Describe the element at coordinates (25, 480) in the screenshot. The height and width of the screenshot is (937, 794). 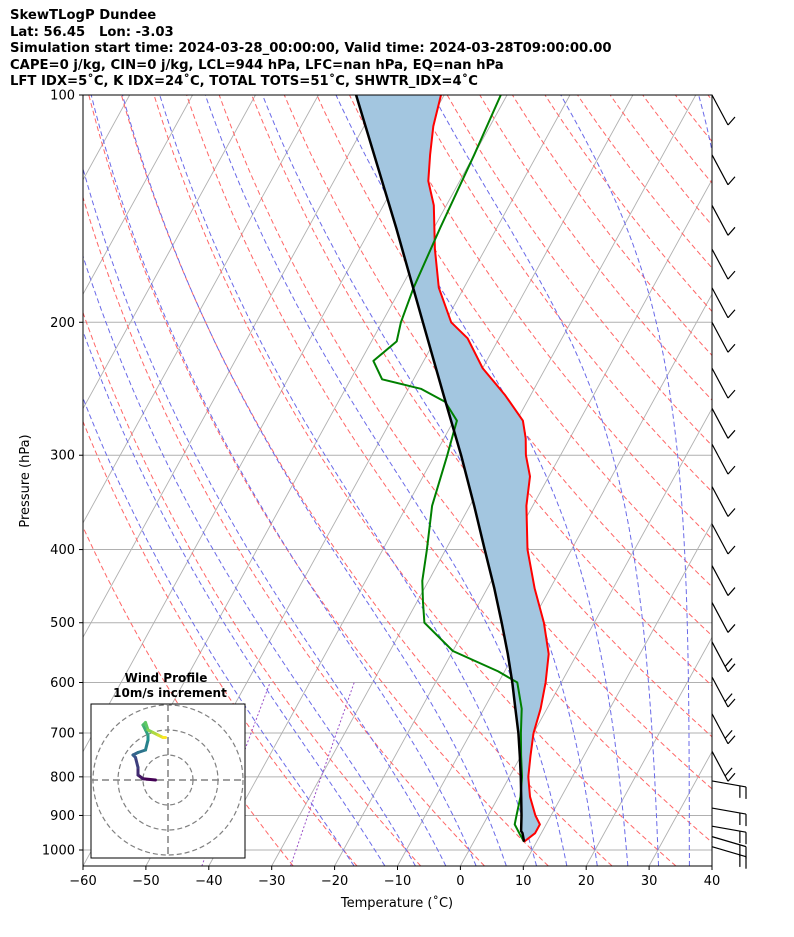
I see `y-axis-label: Pressure (hPa)` at that location.